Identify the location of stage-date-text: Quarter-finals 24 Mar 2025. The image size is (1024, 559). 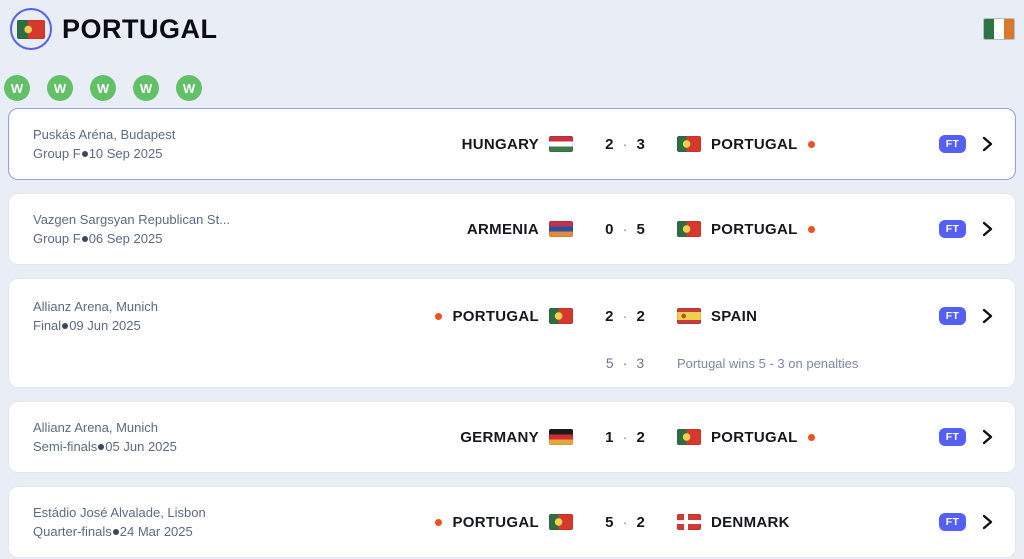
(183, 531).